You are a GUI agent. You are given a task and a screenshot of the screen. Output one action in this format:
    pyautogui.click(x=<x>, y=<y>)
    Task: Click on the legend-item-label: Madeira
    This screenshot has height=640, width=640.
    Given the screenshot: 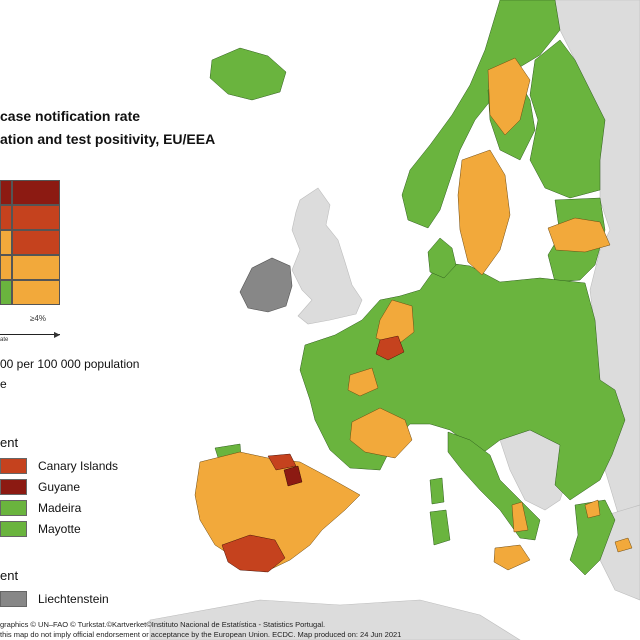 What is the action you would take?
    pyautogui.click(x=60, y=508)
    